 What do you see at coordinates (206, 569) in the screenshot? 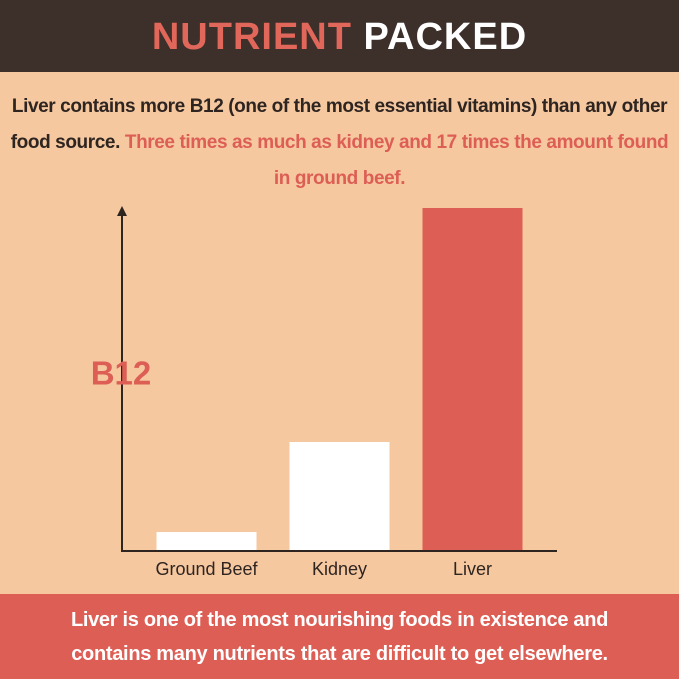
I see `x-tick-label: Ground Beef` at bounding box center [206, 569].